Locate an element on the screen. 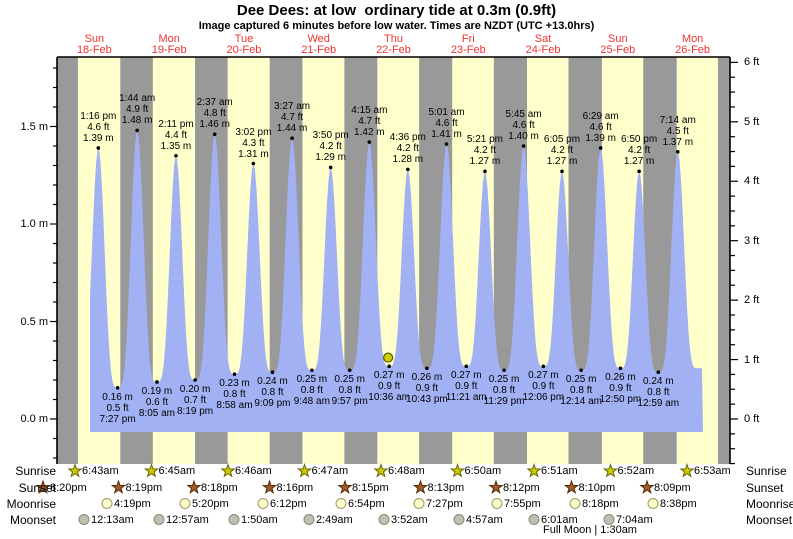 The width and height of the screenshot is (793, 539). sunrise-row-label-right: Sunrise is located at coordinates (766, 471).